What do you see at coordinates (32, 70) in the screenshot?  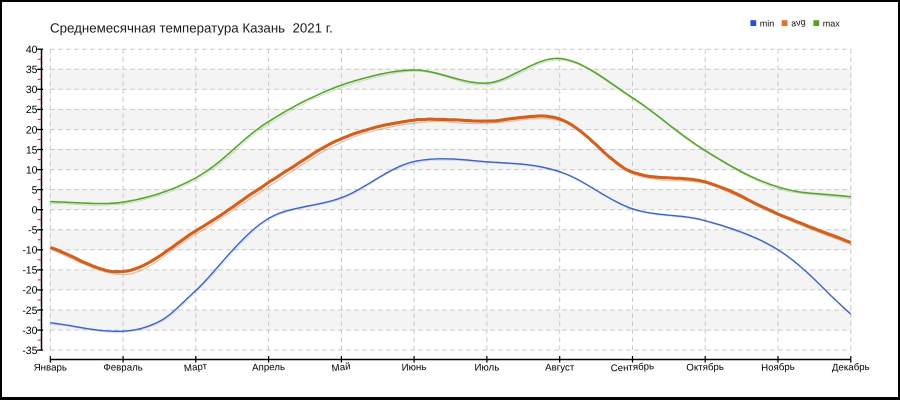 I see `svg-text: 35` at bounding box center [32, 70].